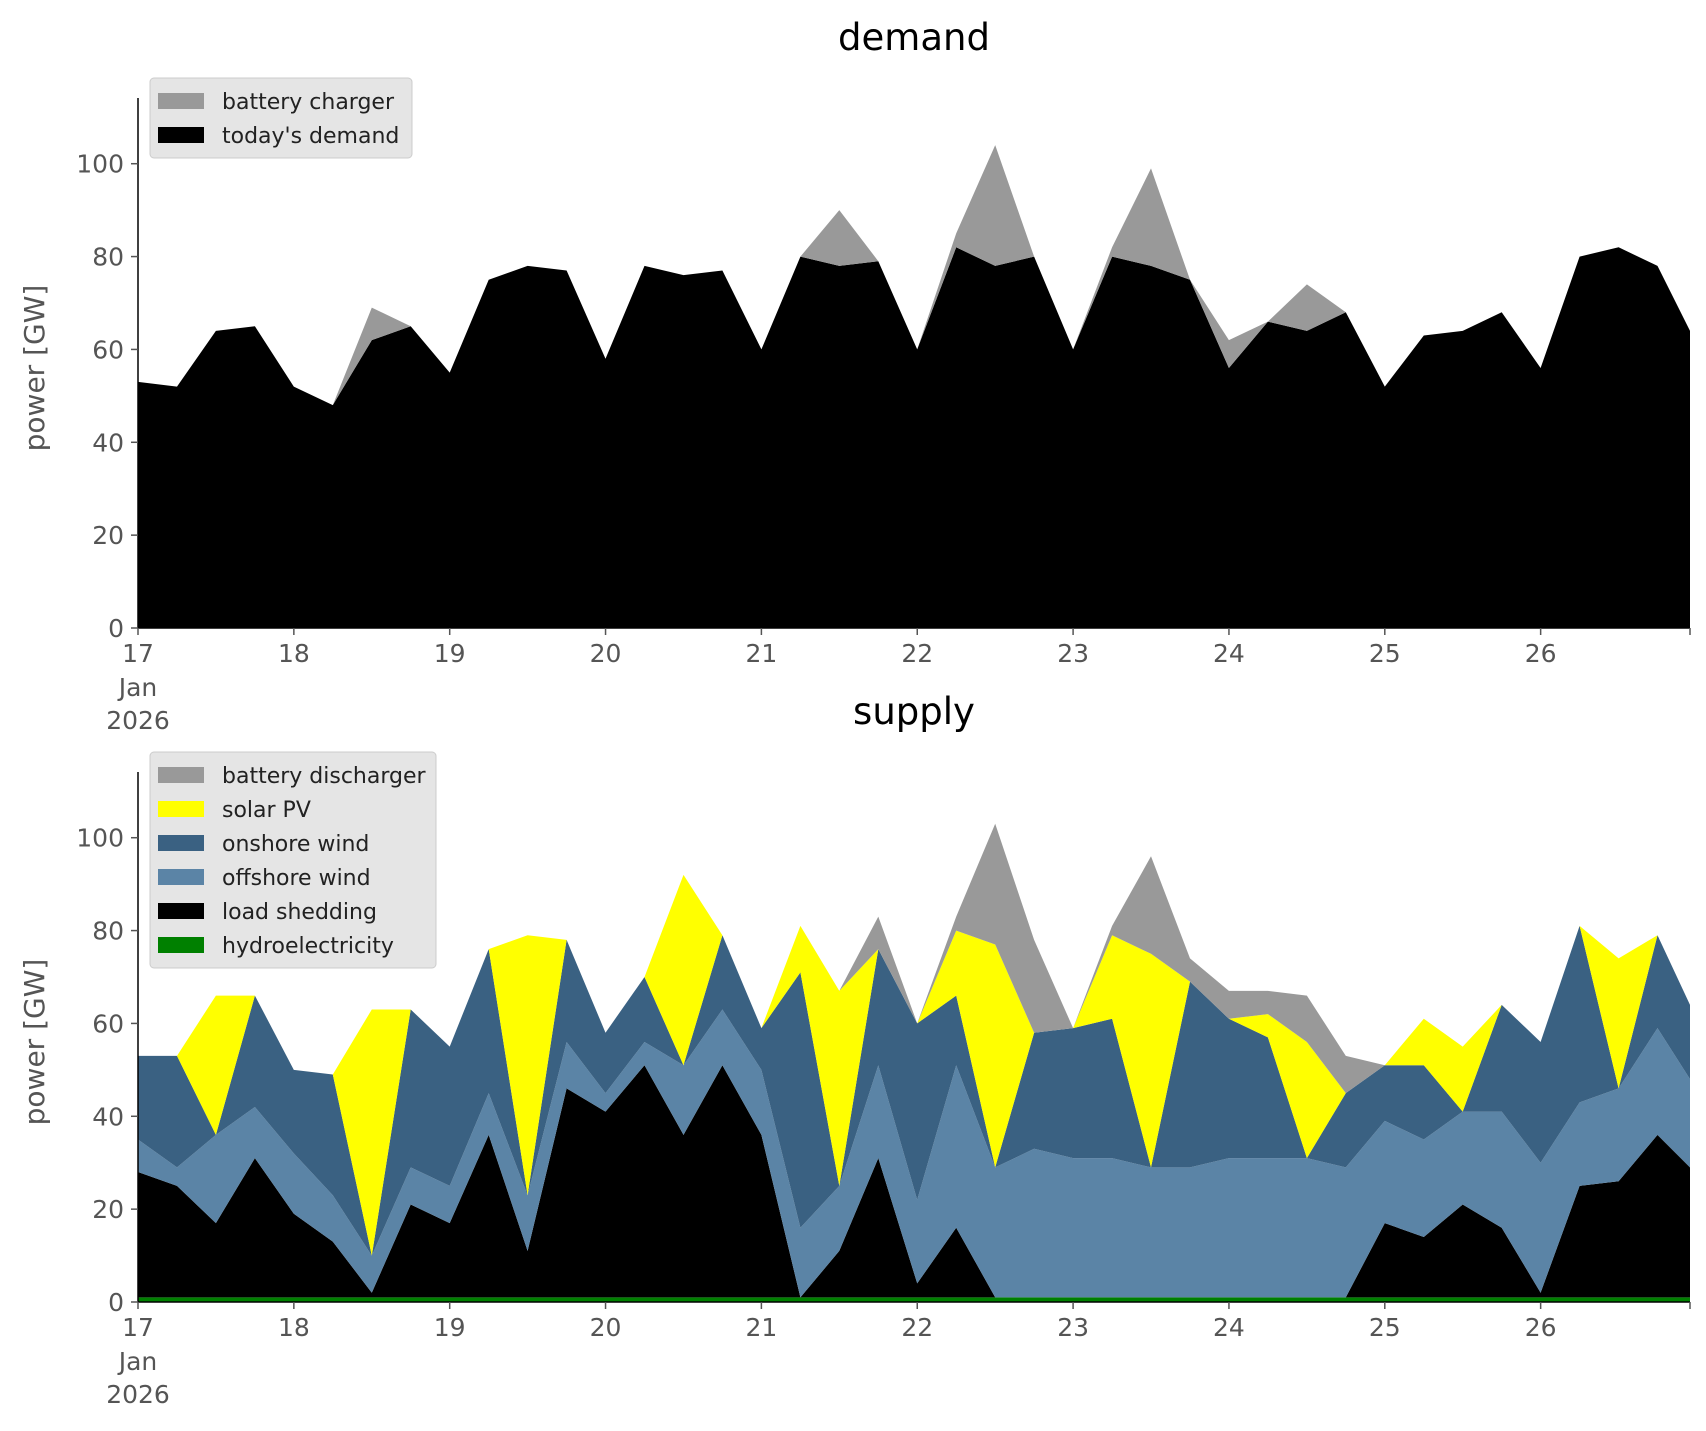 The width and height of the screenshot is (1706, 1431). What do you see at coordinates (296, 878) in the screenshot?
I see `legend-label: offshore wind` at bounding box center [296, 878].